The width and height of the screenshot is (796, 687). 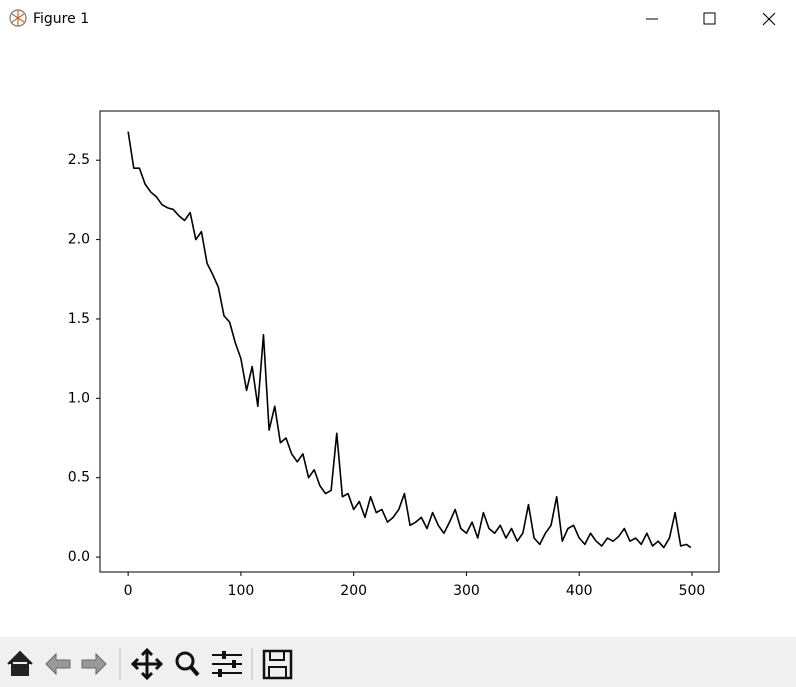 What do you see at coordinates (769, 19) in the screenshot?
I see `close-button` at bounding box center [769, 19].